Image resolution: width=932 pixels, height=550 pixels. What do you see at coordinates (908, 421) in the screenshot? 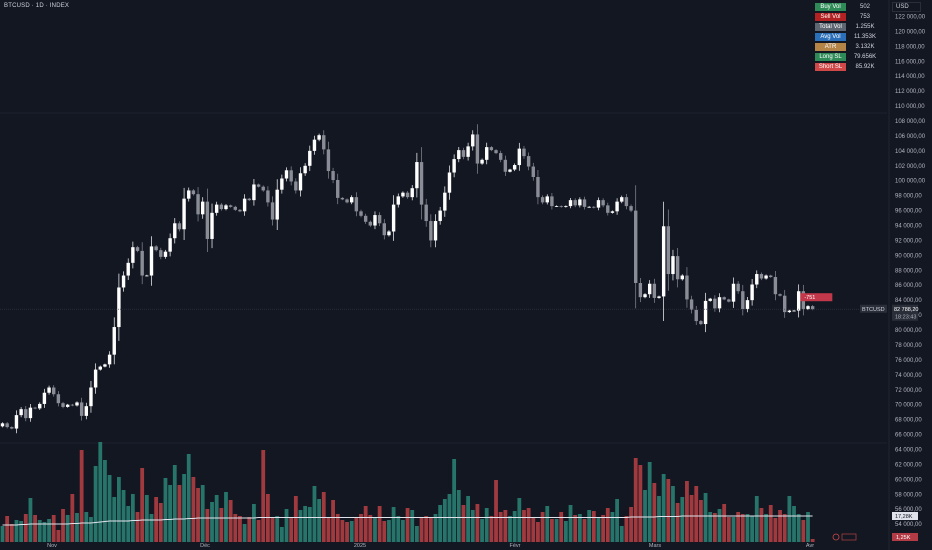
I see `y-tick-label: 68 000,00` at bounding box center [908, 421].